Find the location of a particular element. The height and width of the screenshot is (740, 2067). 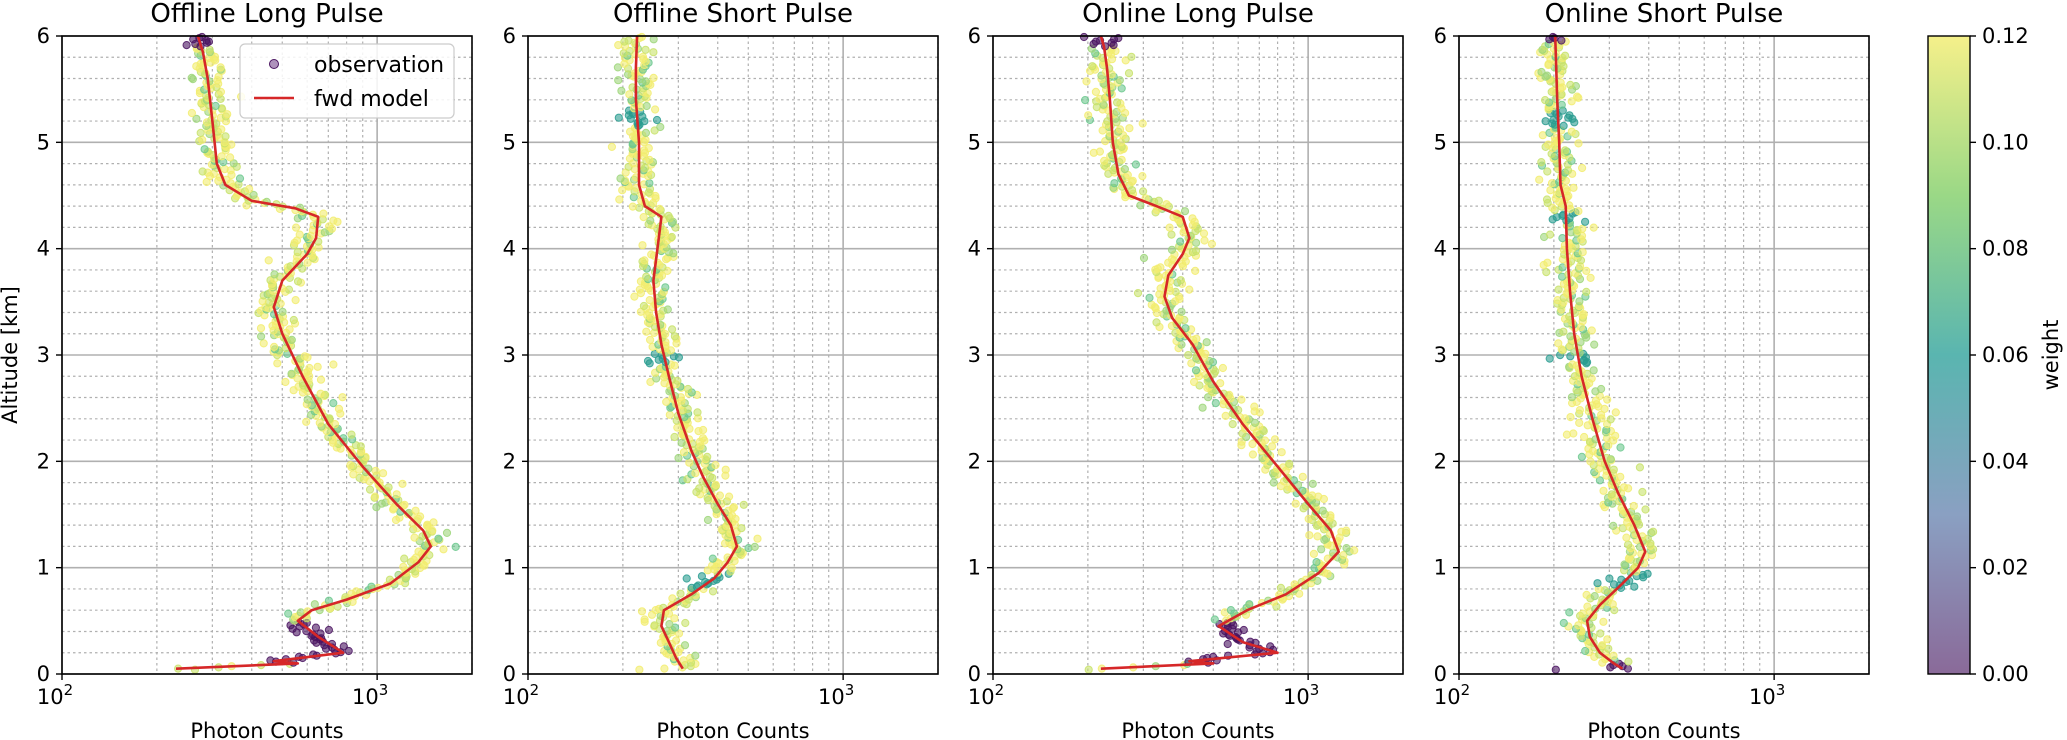

observation-points is located at coordinates (1596, 353).